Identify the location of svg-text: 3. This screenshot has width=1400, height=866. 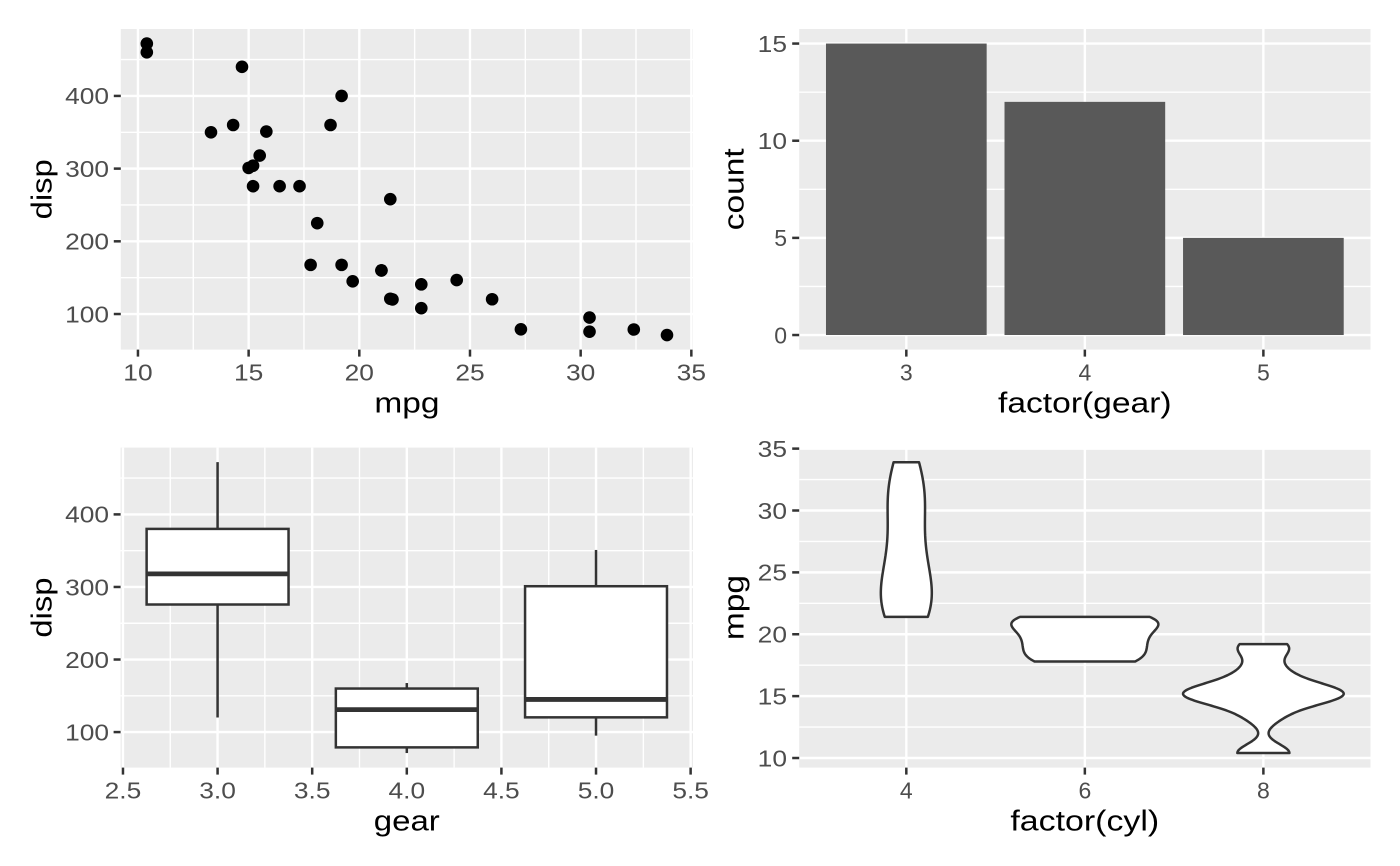
(906, 372).